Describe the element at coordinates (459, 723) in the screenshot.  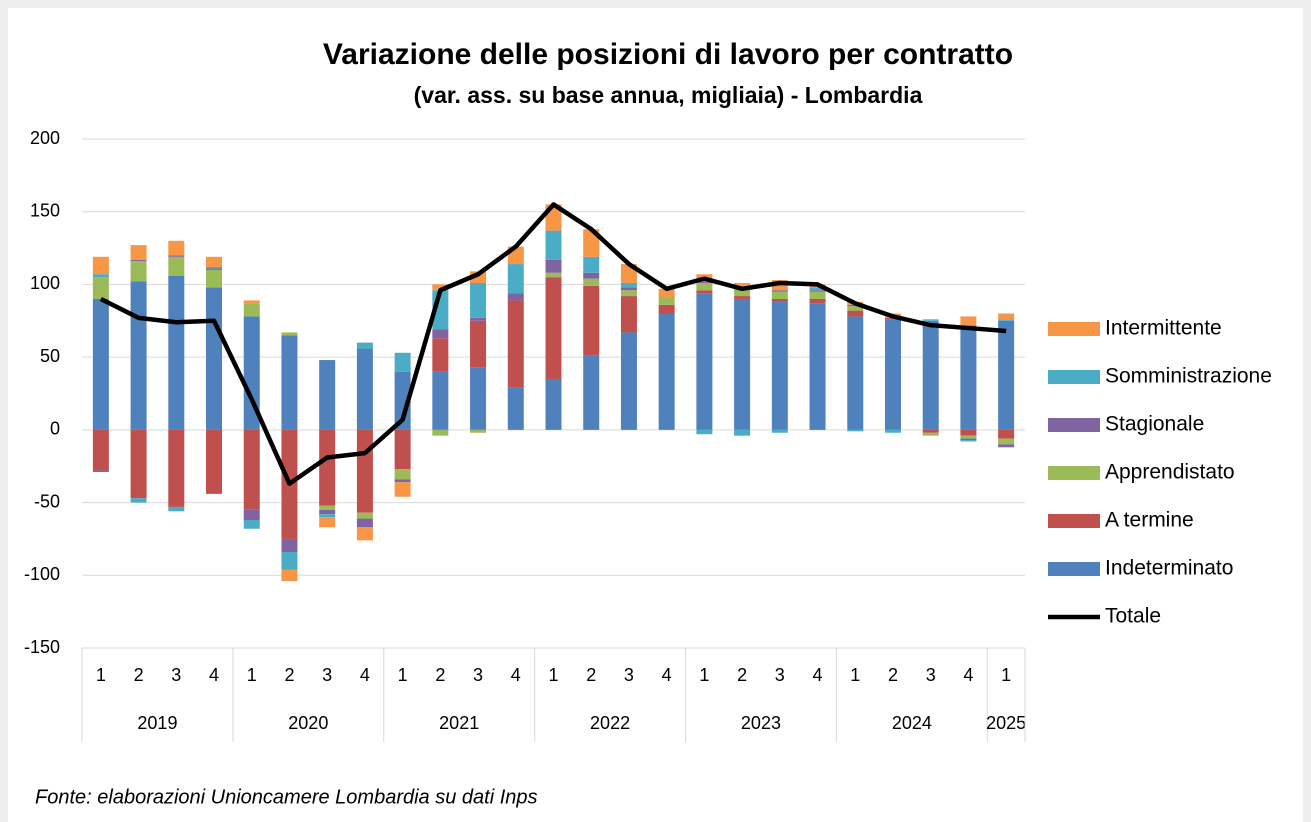
I see `x-group-label: 2021` at that location.